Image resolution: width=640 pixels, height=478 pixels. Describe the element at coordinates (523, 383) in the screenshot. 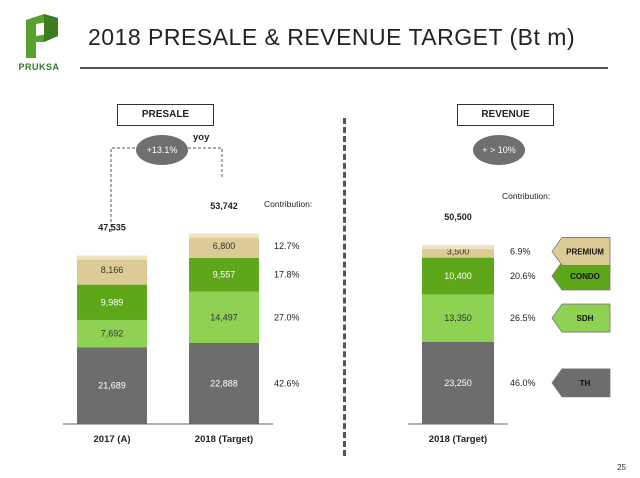

I see `revenue-contribution-th: 46.0%` at that location.